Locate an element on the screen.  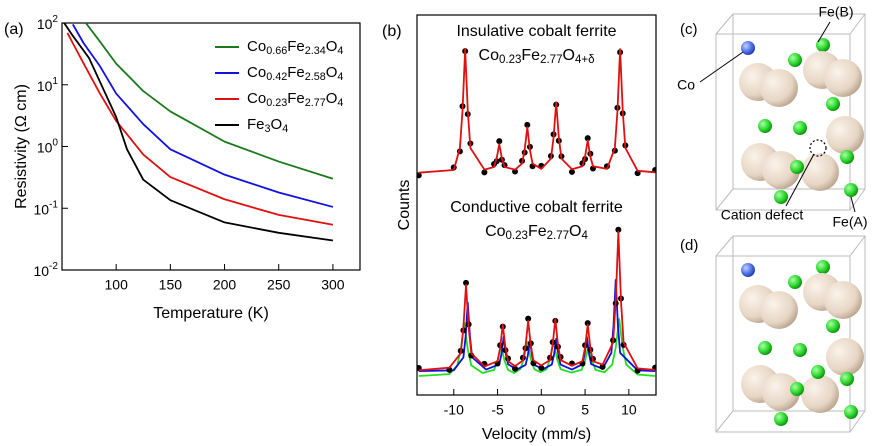
x-tick-label: -10 is located at coordinates (454, 410).